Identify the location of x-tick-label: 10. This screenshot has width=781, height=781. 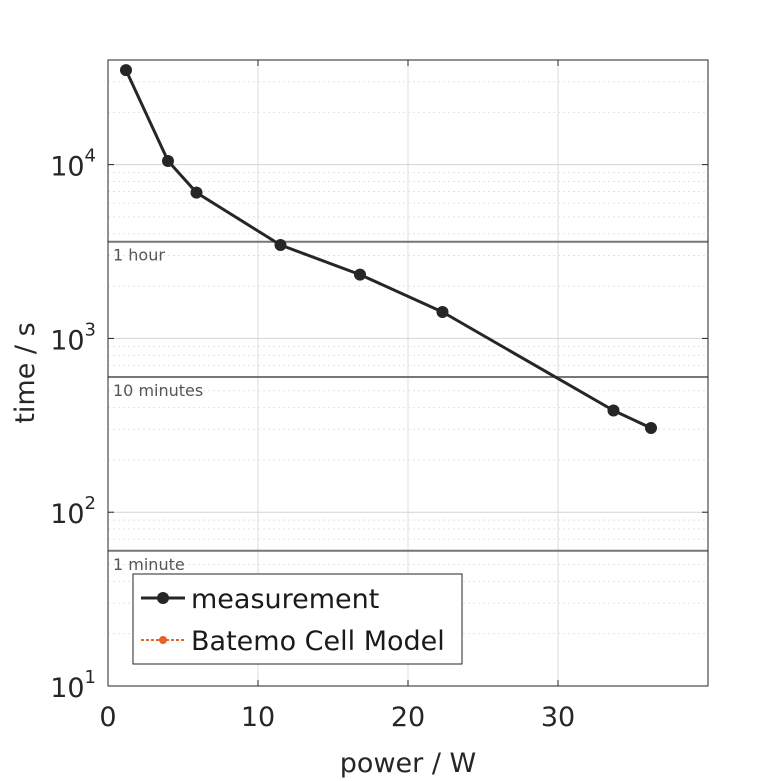
(258, 717).